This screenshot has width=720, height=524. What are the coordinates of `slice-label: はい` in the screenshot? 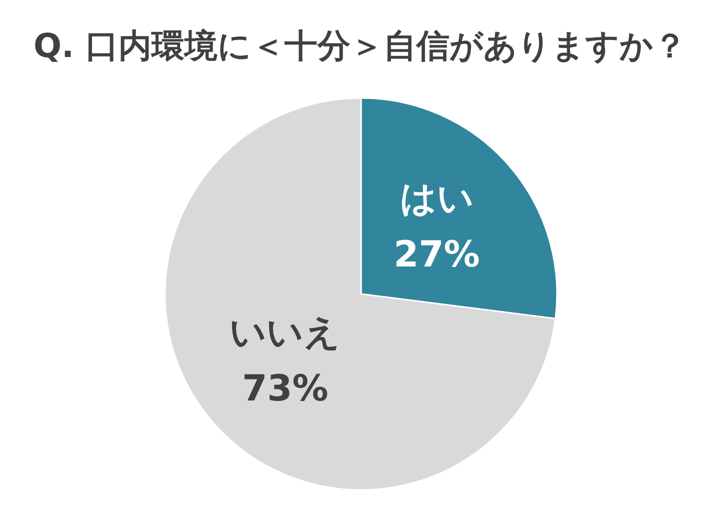 It's located at (437, 199).